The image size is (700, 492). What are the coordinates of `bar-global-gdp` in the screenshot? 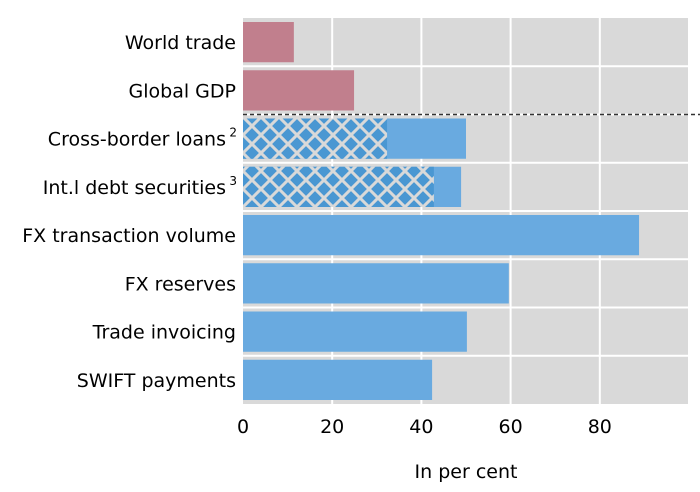 It's located at (299, 90).